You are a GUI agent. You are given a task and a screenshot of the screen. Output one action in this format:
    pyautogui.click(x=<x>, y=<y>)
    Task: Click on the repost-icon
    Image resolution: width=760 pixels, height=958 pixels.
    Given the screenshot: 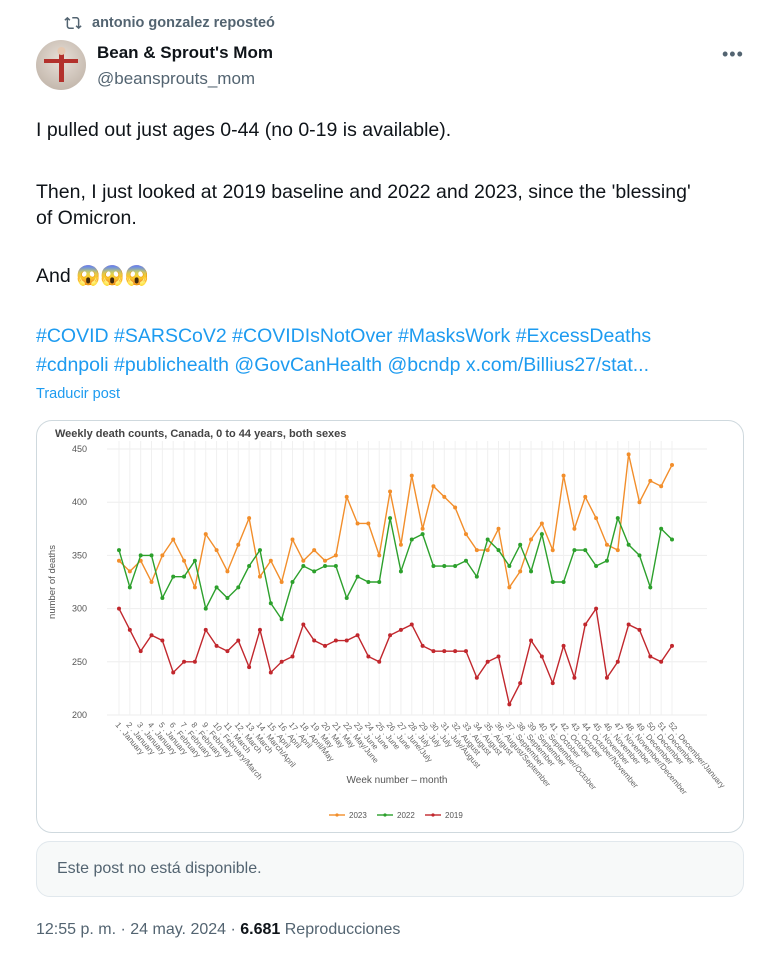 What is the action you would take?
    pyautogui.click(x=73, y=23)
    